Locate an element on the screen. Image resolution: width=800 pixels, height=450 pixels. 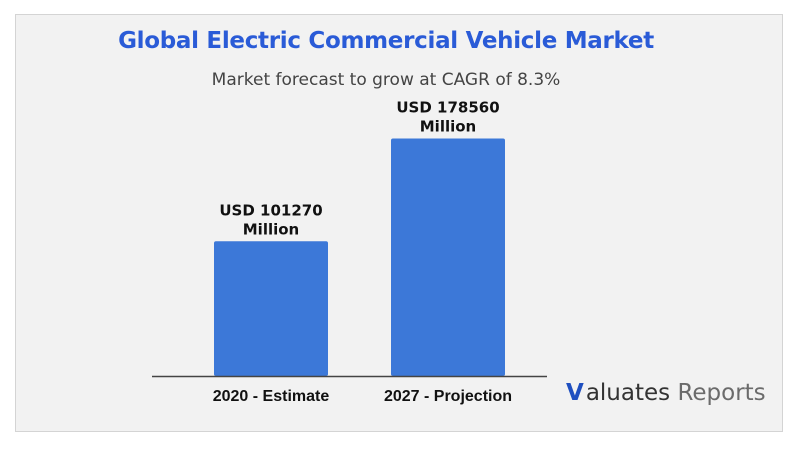
data-label-2-line-1: USD 178560 is located at coordinates (447, 108).